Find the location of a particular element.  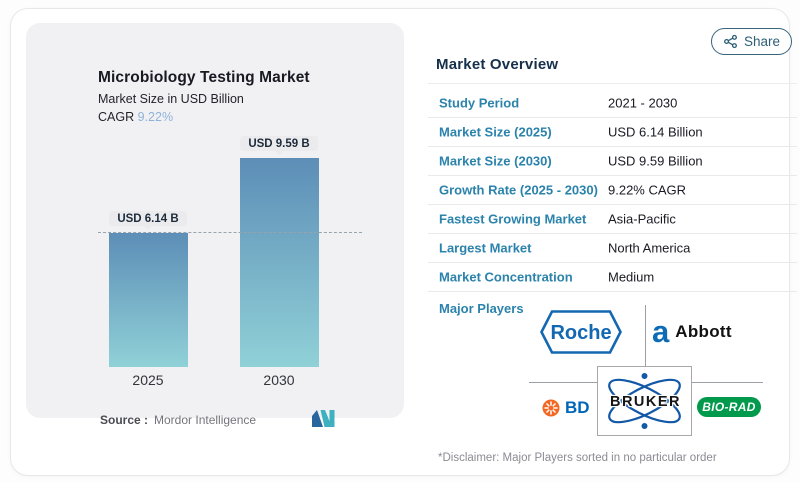

bd-star-icon is located at coordinates (551, 408).